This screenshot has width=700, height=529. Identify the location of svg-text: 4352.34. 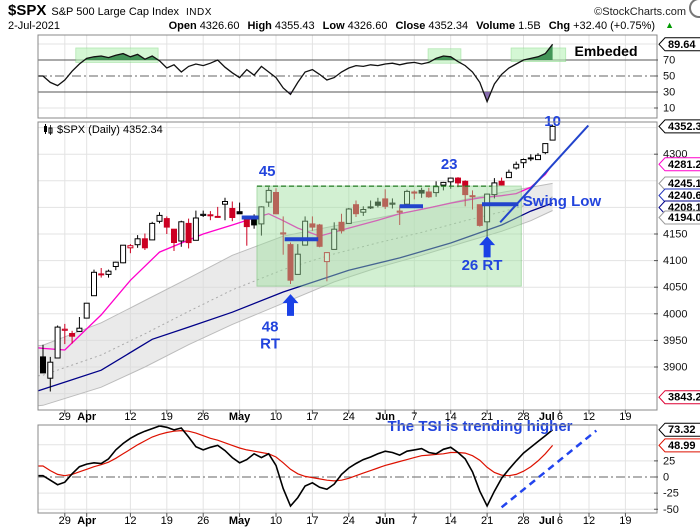
(684, 127).